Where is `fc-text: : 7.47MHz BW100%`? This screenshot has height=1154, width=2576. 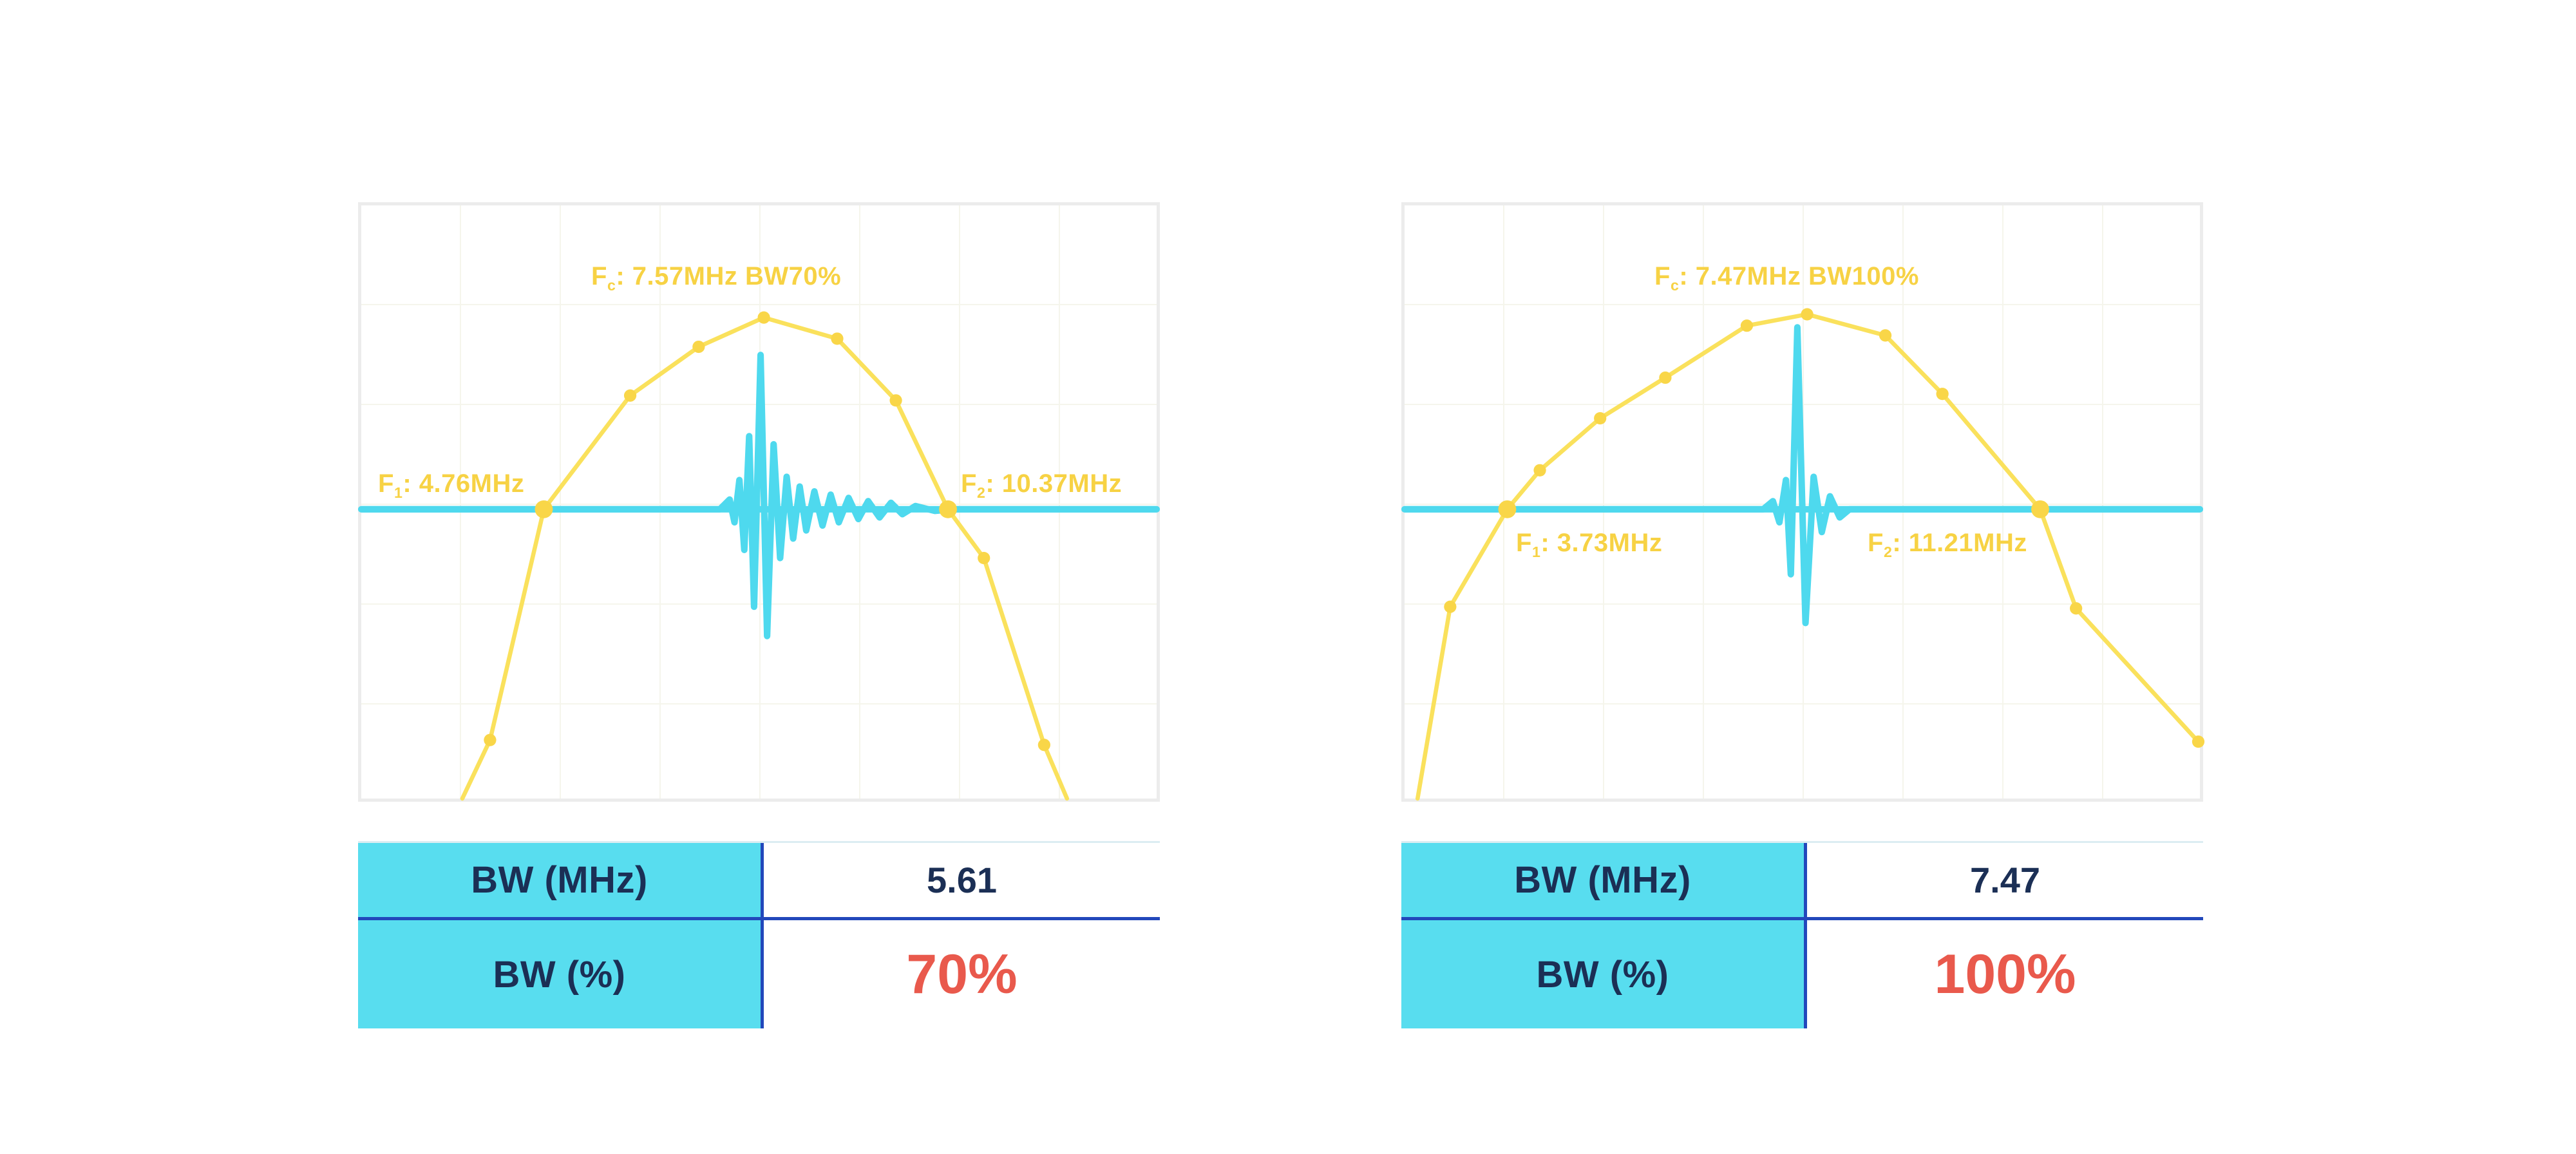
fc-text: : 7.47MHz BW100% is located at coordinates (1799, 276).